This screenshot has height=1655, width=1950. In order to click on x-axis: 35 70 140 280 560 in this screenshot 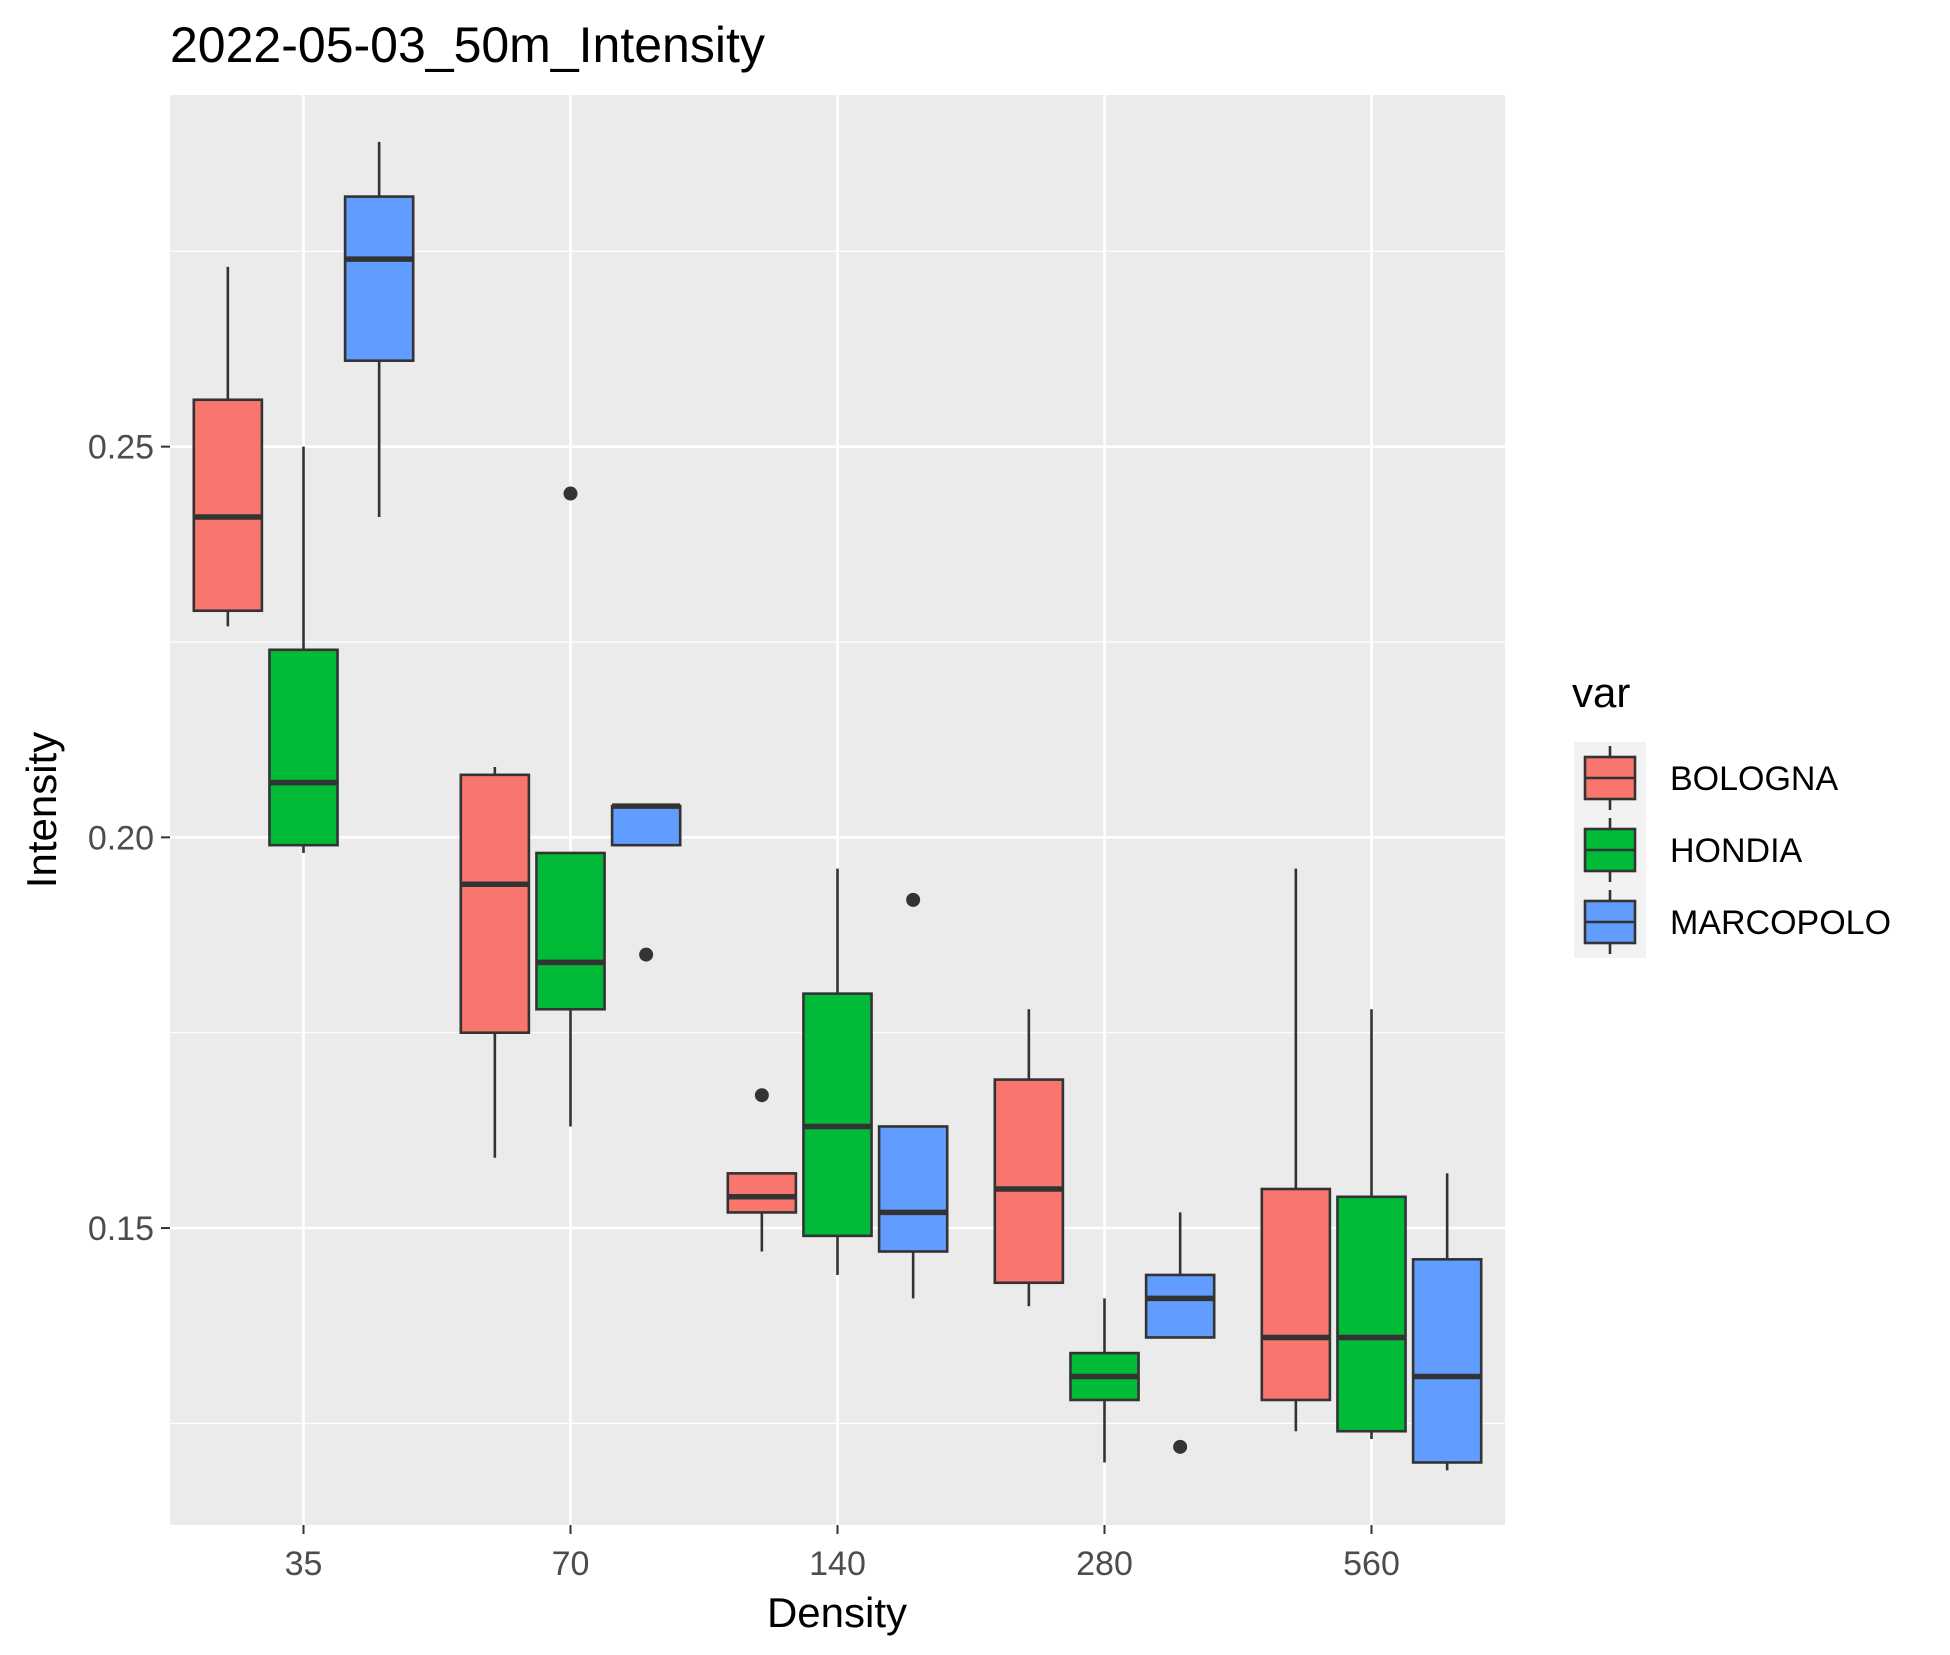, I will do `click(842, 1554)`.